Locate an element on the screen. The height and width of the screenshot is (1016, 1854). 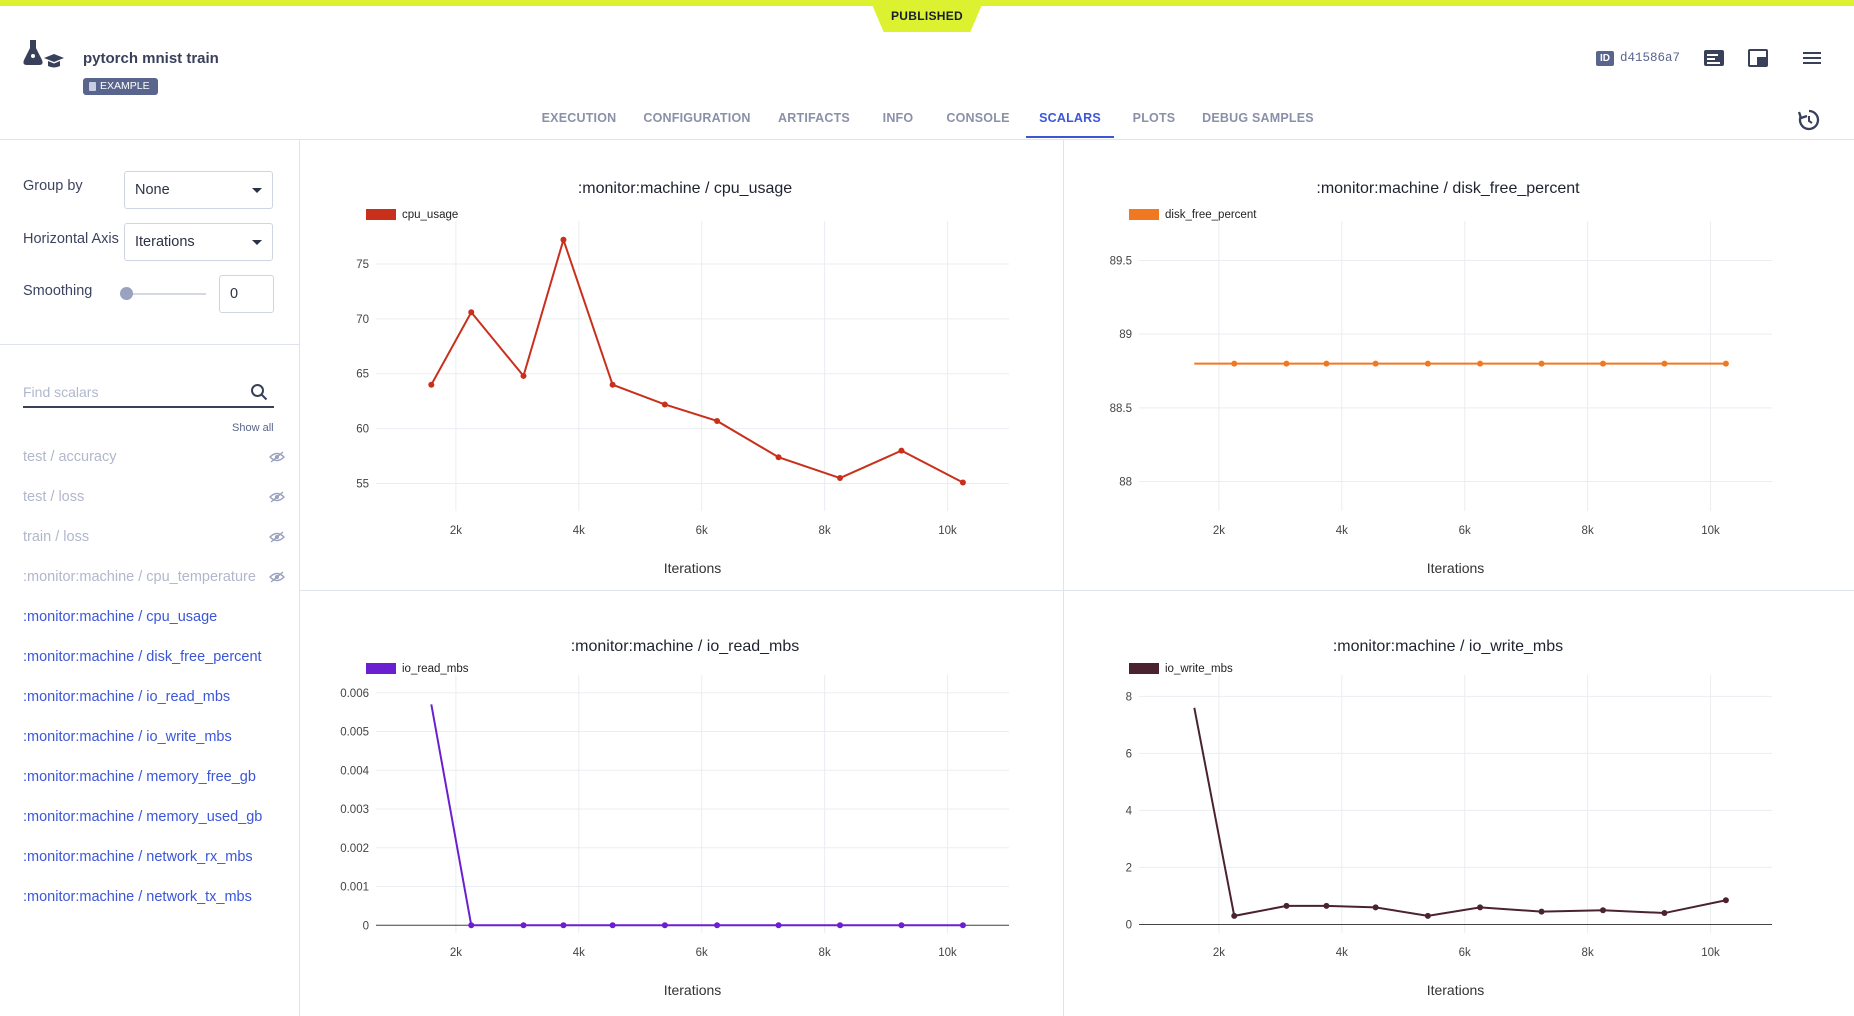
y-tick-label: 88 is located at coordinates (1125, 483).